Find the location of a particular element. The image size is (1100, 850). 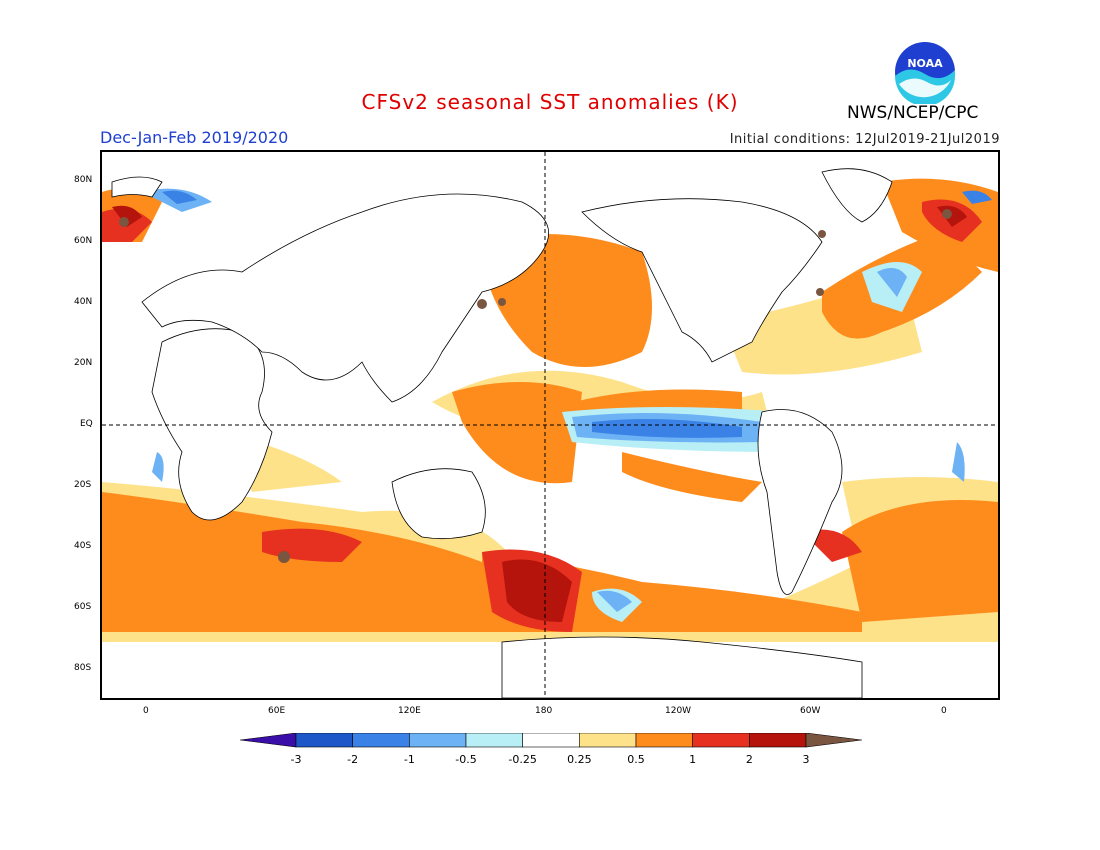

greenland-outline is located at coordinates (857, 195).